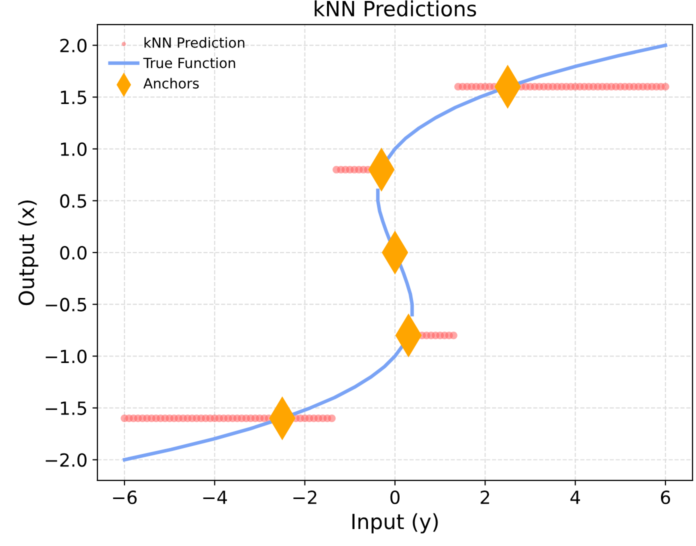  Describe the element at coordinates (66, 409) in the screenshot. I see `y-tick-label: −1.5` at that location.